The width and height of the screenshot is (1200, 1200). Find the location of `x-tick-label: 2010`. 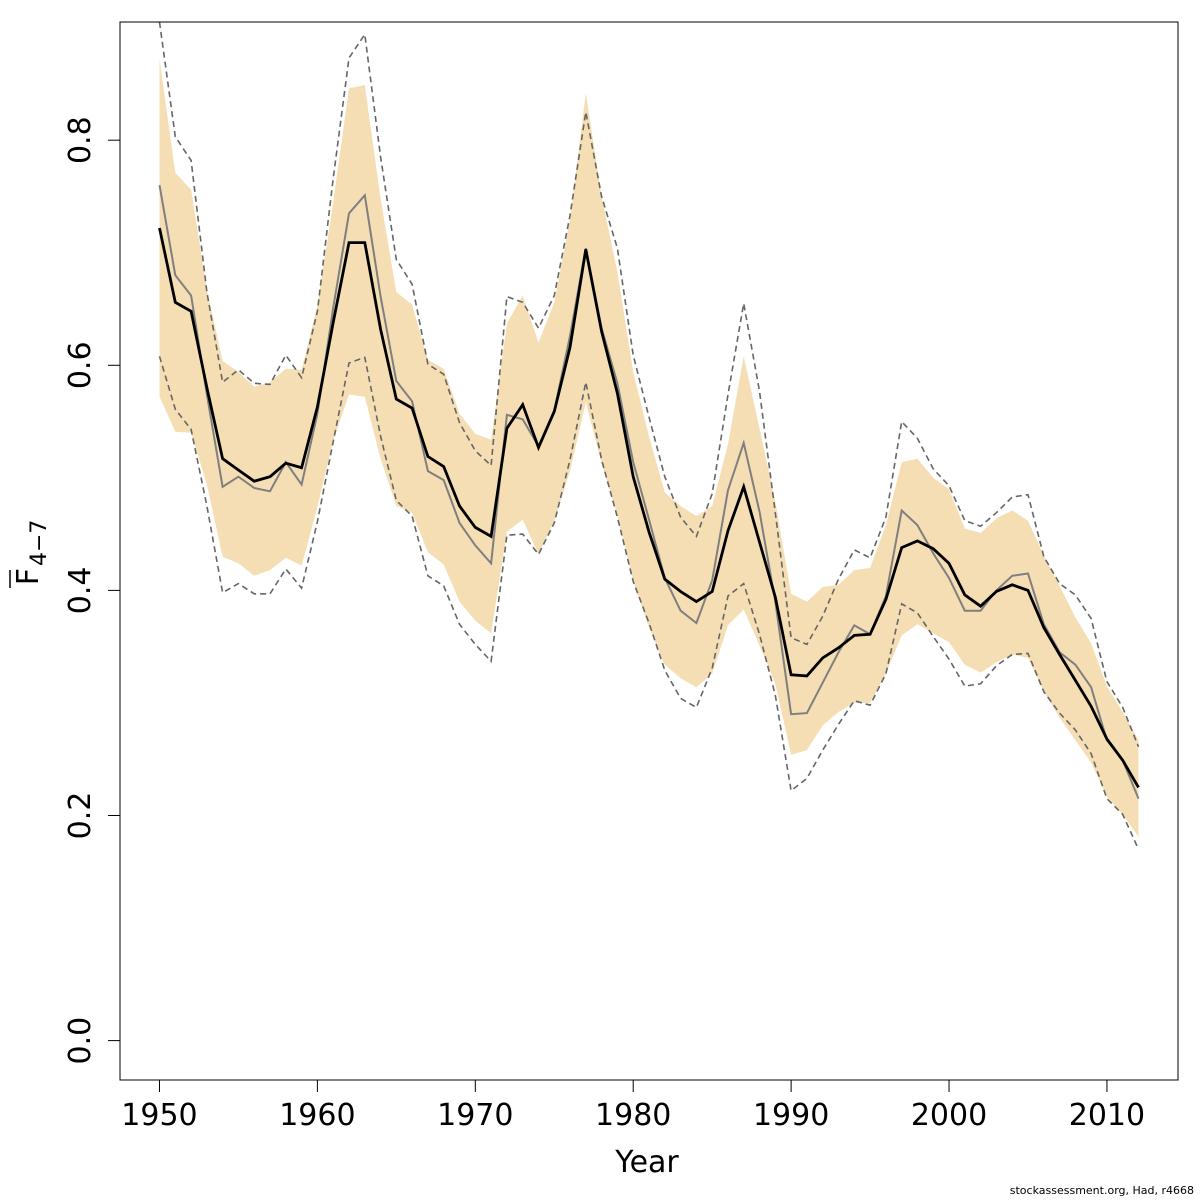

x-tick-label: 2010 is located at coordinates (1107, 1115).